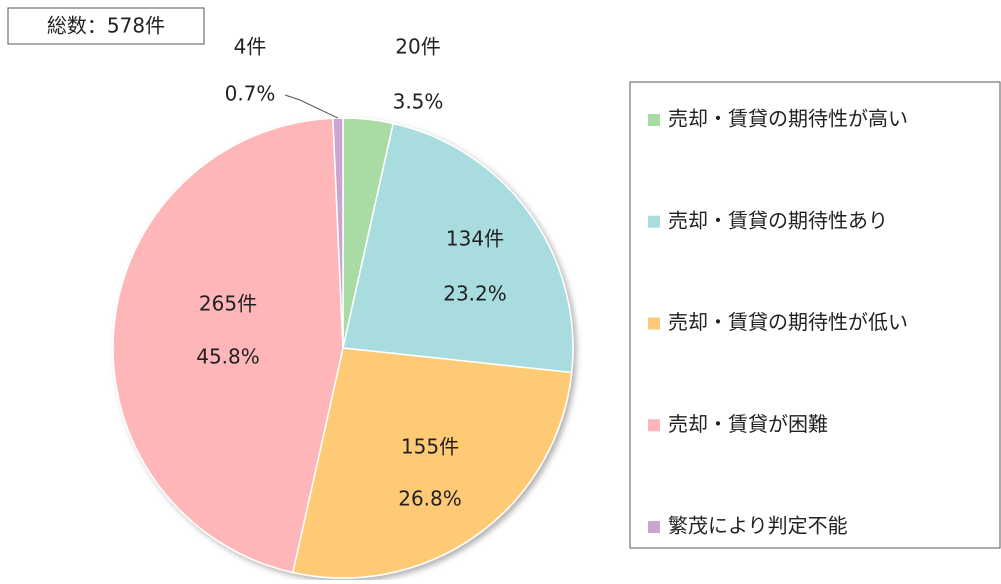 The width and height of the screenshot is (1001, 584). Describe the element at coordinates (250, 94) in the screenshot. I see `value-label: 0.7%` at that location.